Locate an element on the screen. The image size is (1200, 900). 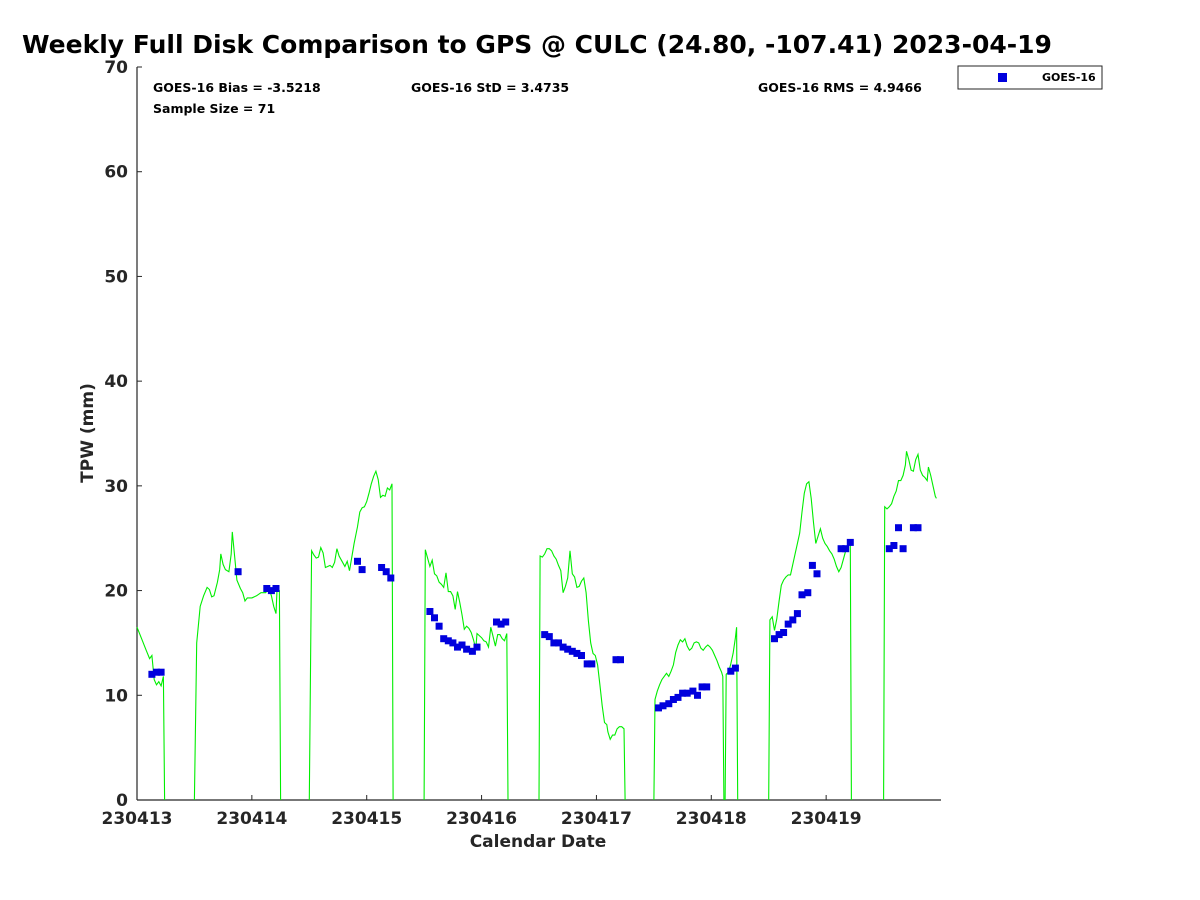
legend: GOES-16 is located at coordinates (1030, 77).